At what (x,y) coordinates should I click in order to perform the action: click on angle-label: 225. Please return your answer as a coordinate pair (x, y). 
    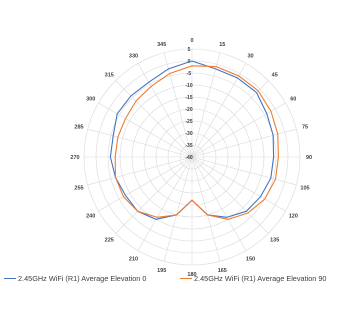
    Looking at the image, I should click on (109, 241).